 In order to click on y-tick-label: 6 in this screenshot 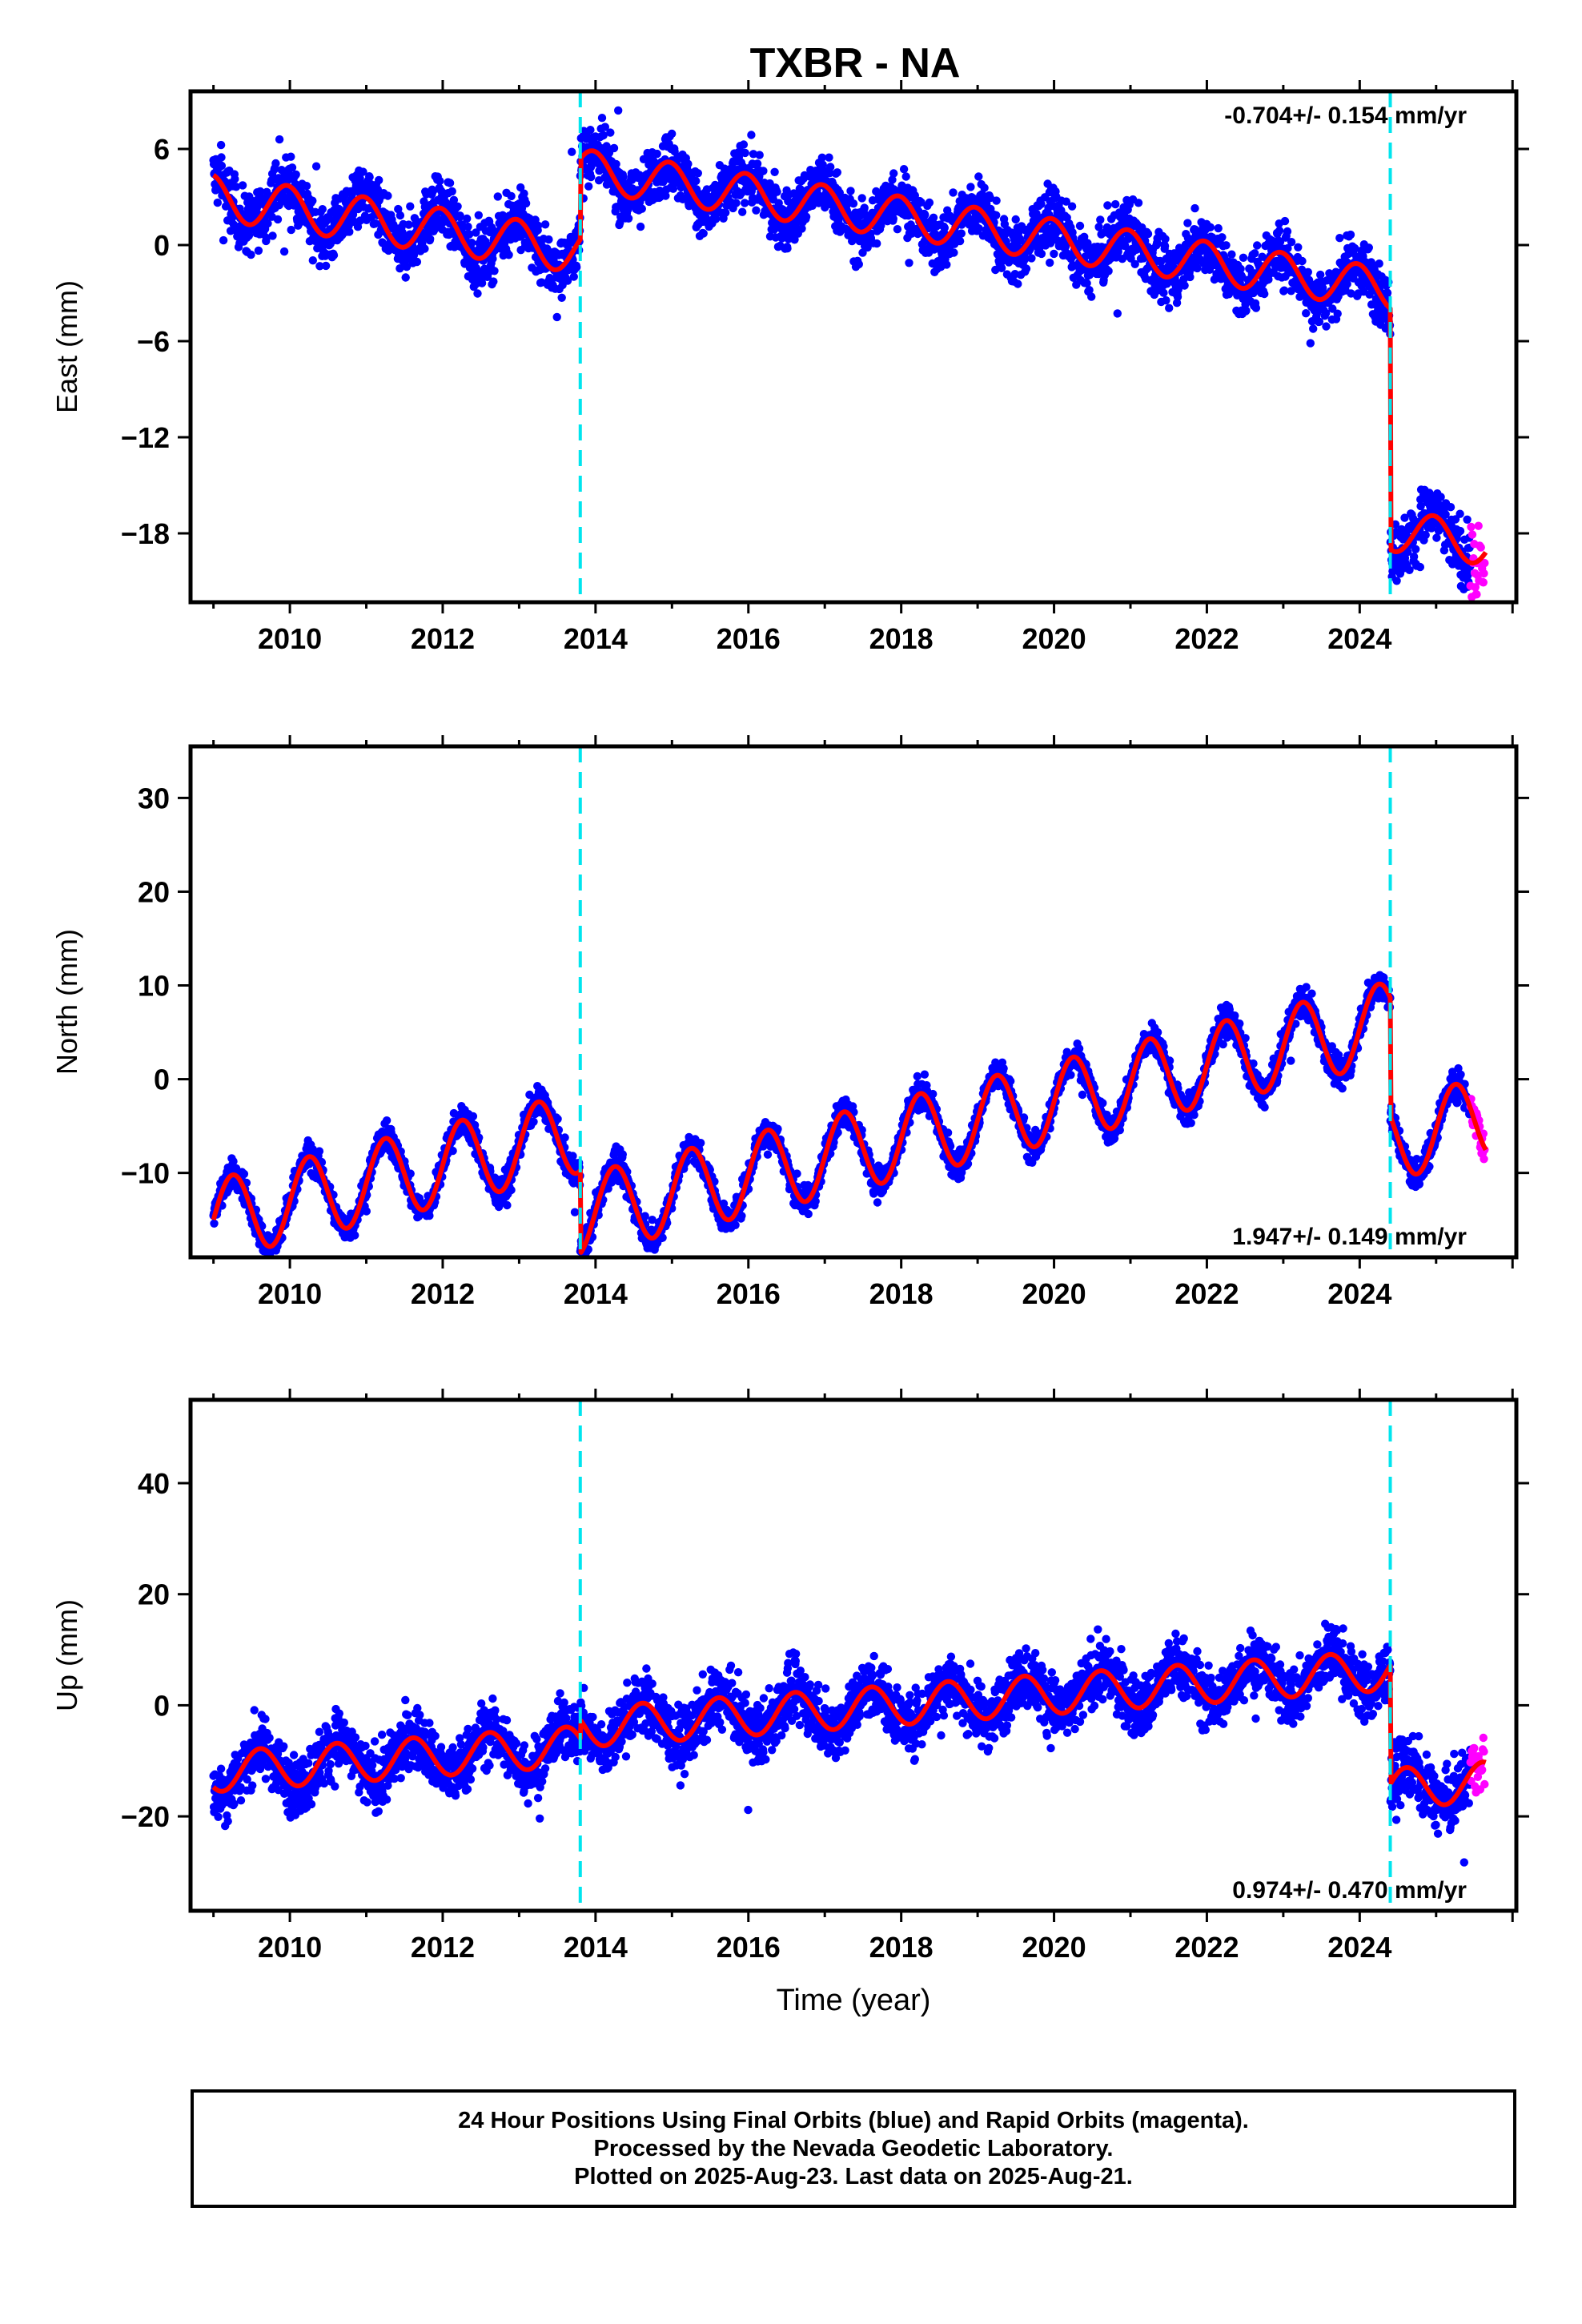, I will do `click(162, 149)`.